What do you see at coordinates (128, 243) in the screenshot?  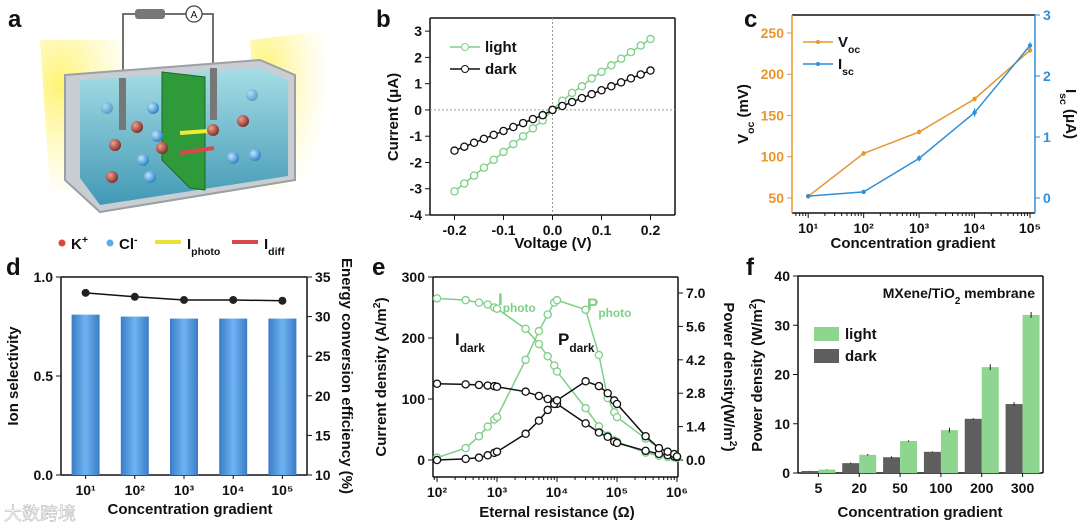 I see `legend-label: Cl-` at bounding box center [128, 243].